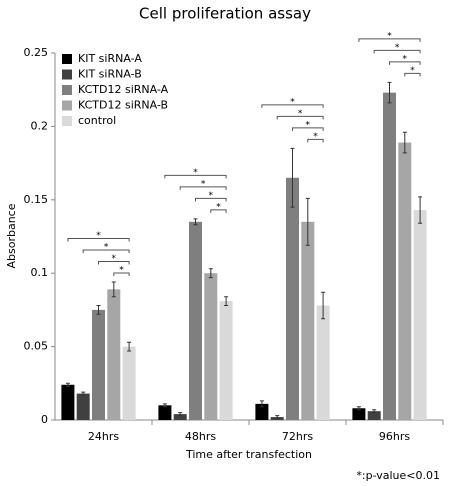 The width and height of the screenshot is (450, 486). What do you see at coordinates (248, 454) in the screenshot?
I see `x-axis-title: Time after transfection` at bounding box center [248, 454].